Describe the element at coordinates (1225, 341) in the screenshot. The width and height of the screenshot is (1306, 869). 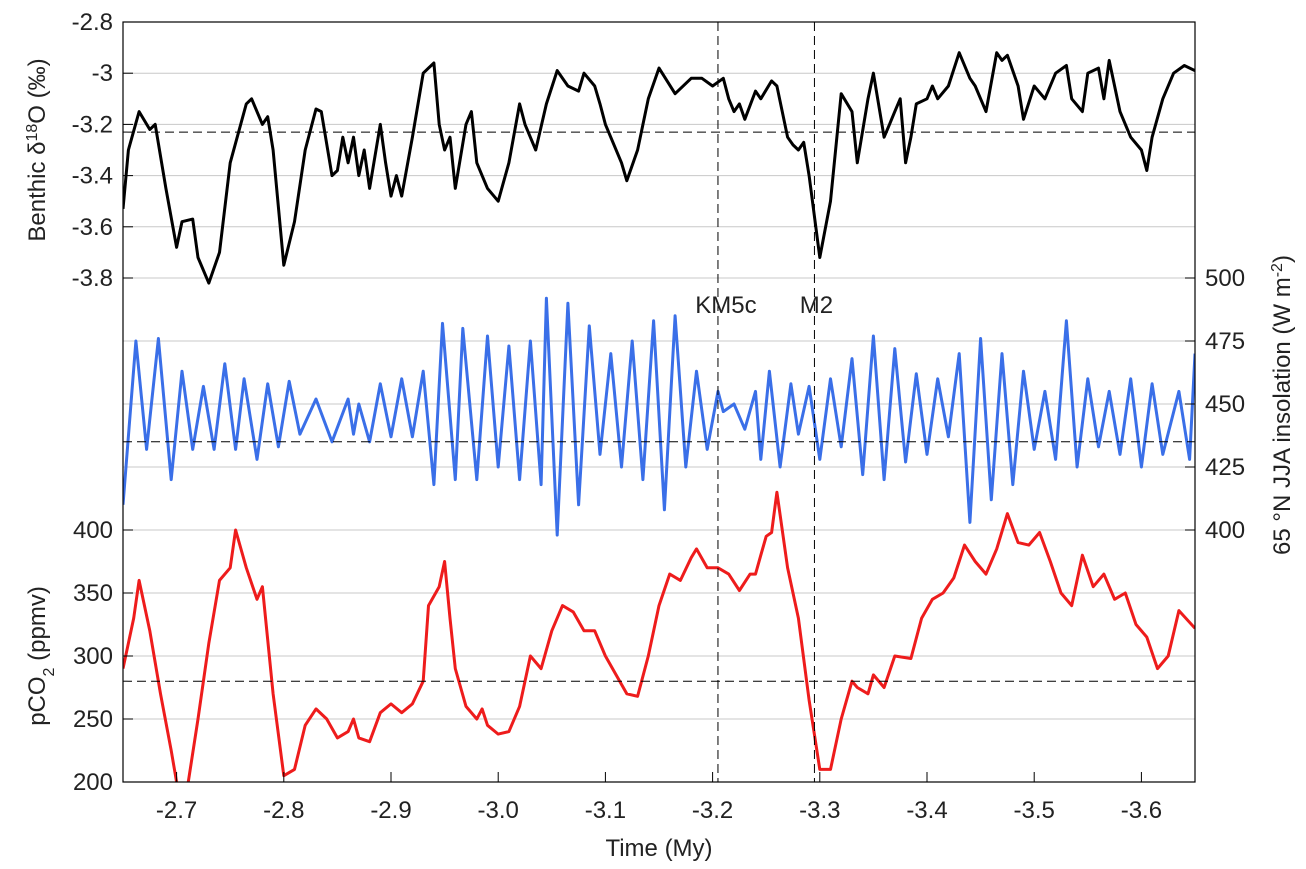
I see `y-tick-label: 475` at that location.